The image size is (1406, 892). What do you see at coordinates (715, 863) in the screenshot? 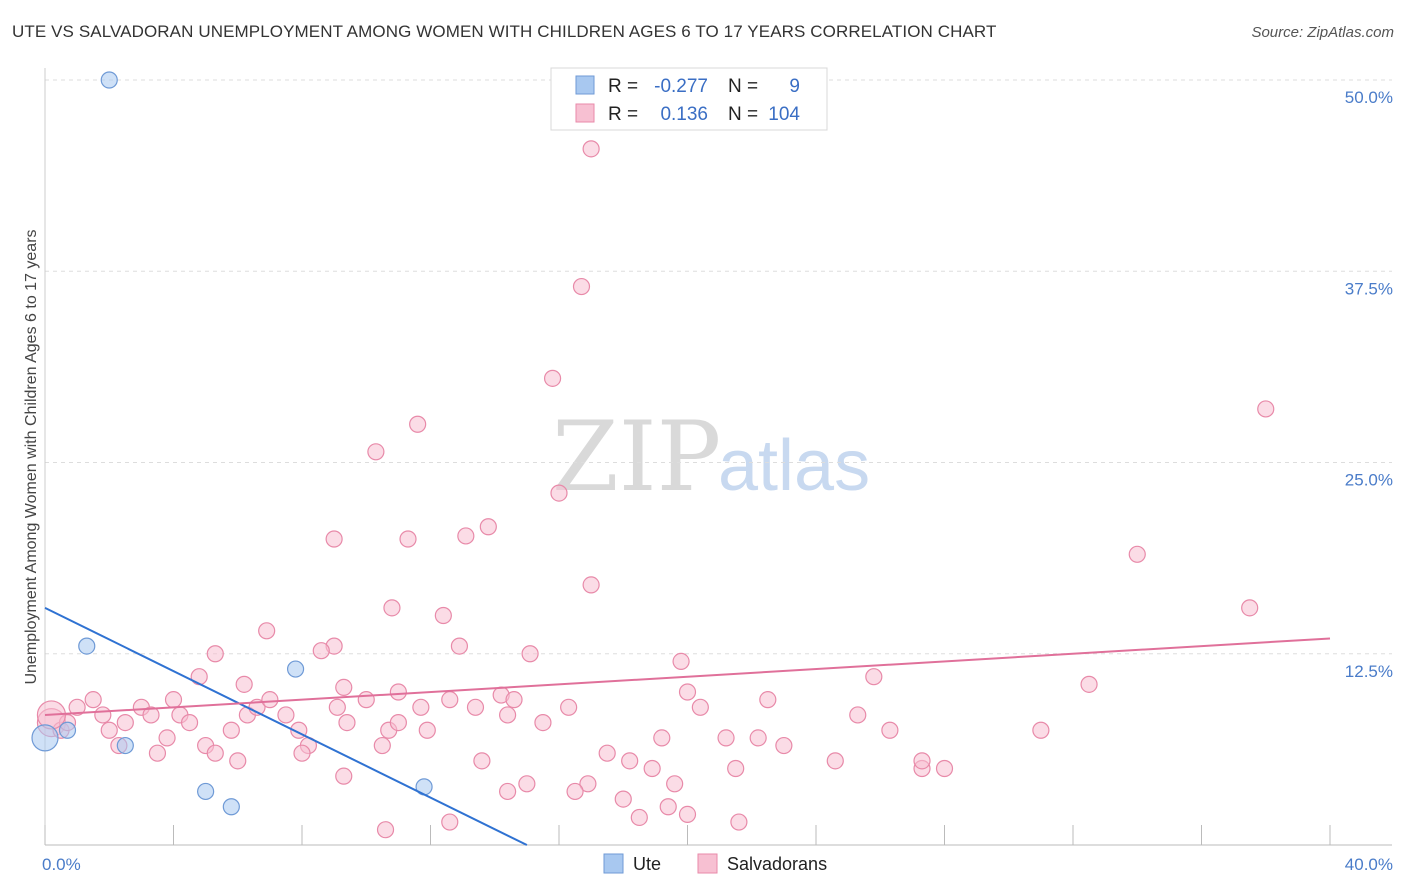
I see `series-legend: Ute Salvadorans` at bounding box center [715, 863].